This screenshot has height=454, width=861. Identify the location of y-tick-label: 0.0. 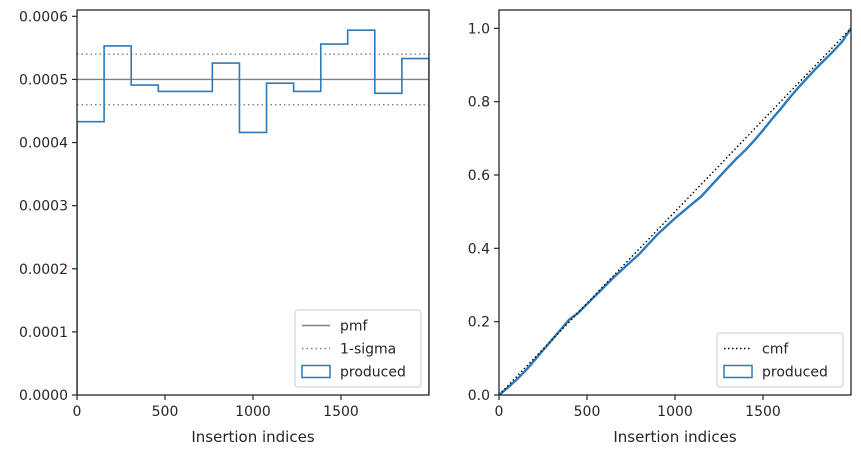
(479, 396).